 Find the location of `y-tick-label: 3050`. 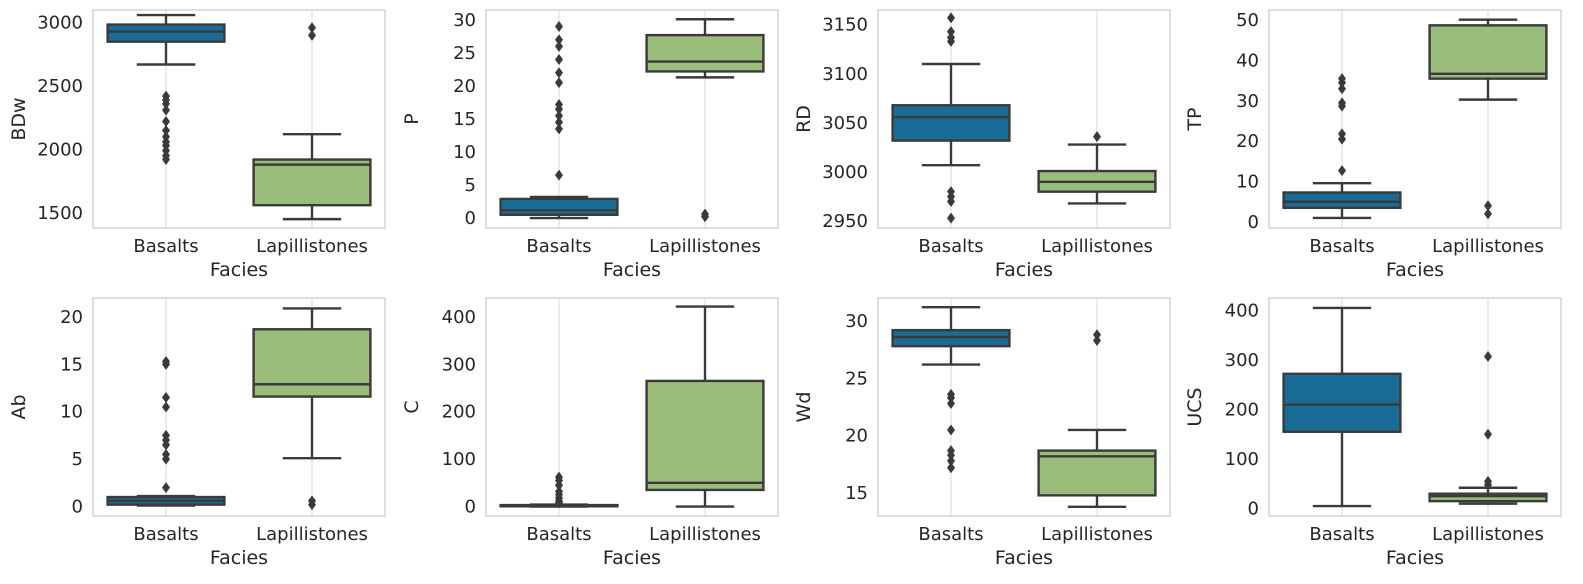

y-tick-label: 3050 is located at coordinates (845, 123).